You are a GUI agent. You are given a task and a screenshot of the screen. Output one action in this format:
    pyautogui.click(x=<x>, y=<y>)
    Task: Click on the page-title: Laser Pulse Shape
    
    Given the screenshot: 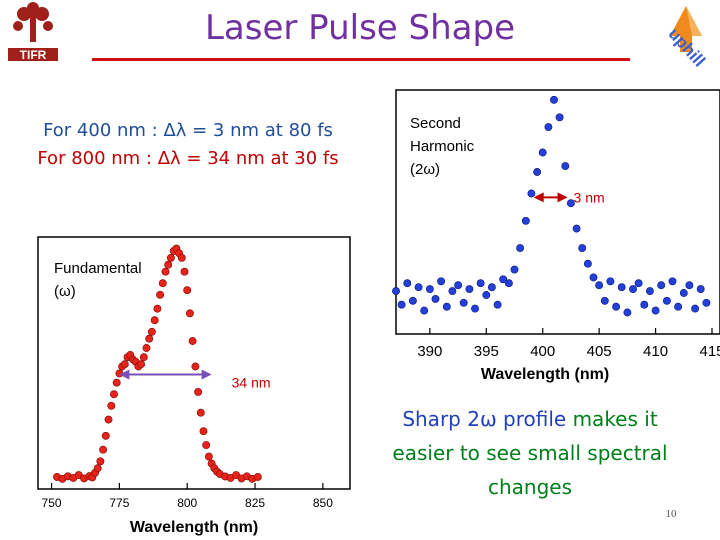 What is the action you would take?
    pyautogui.click(x=359, y=28)
    